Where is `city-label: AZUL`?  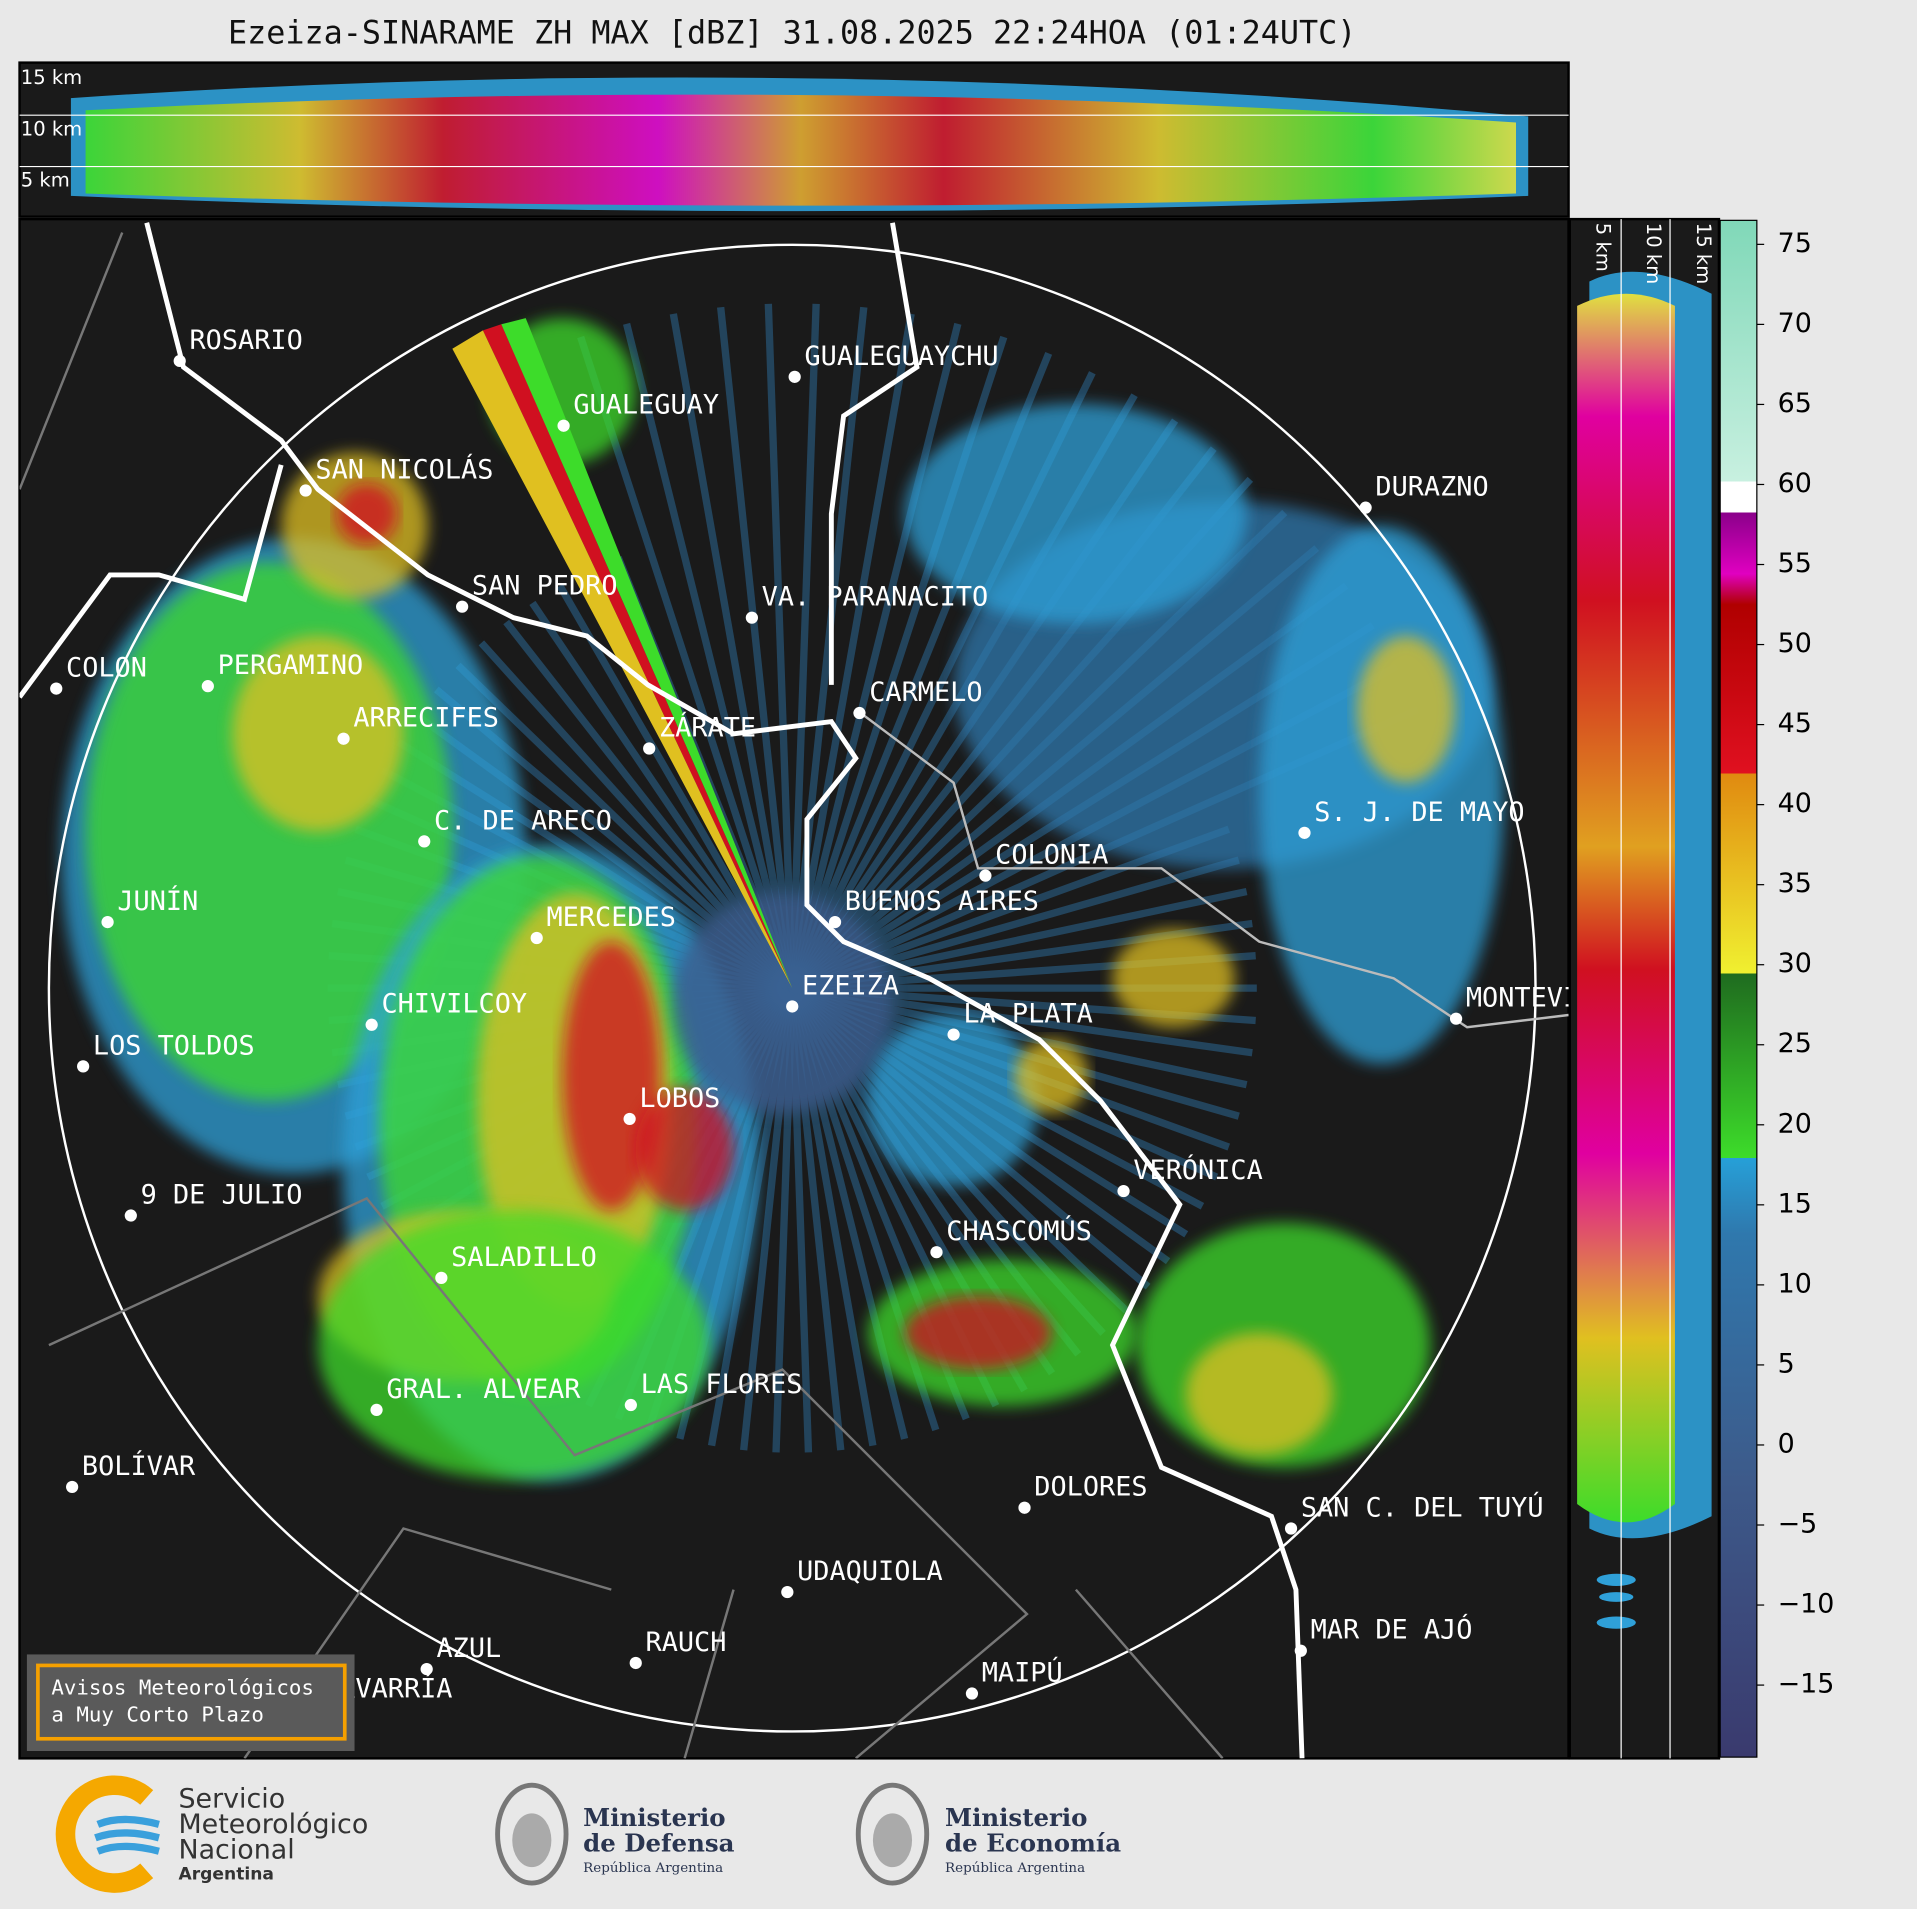
city-label: AZUL is located at coordinates (468, 1648).